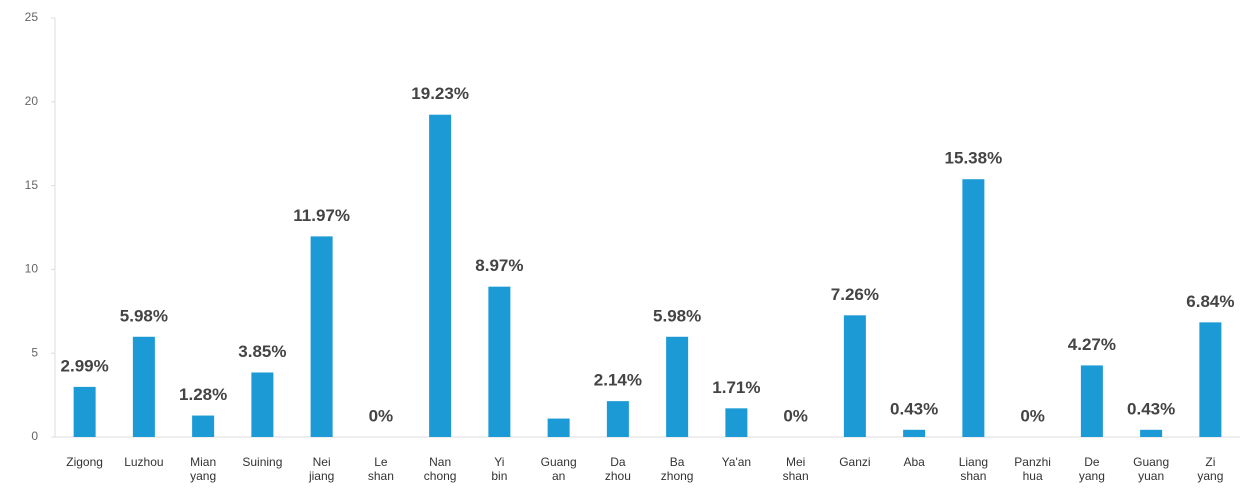 This screenshot has height=499, width=1245. I want to click on data-label: 15.38%, so click(974, 158).